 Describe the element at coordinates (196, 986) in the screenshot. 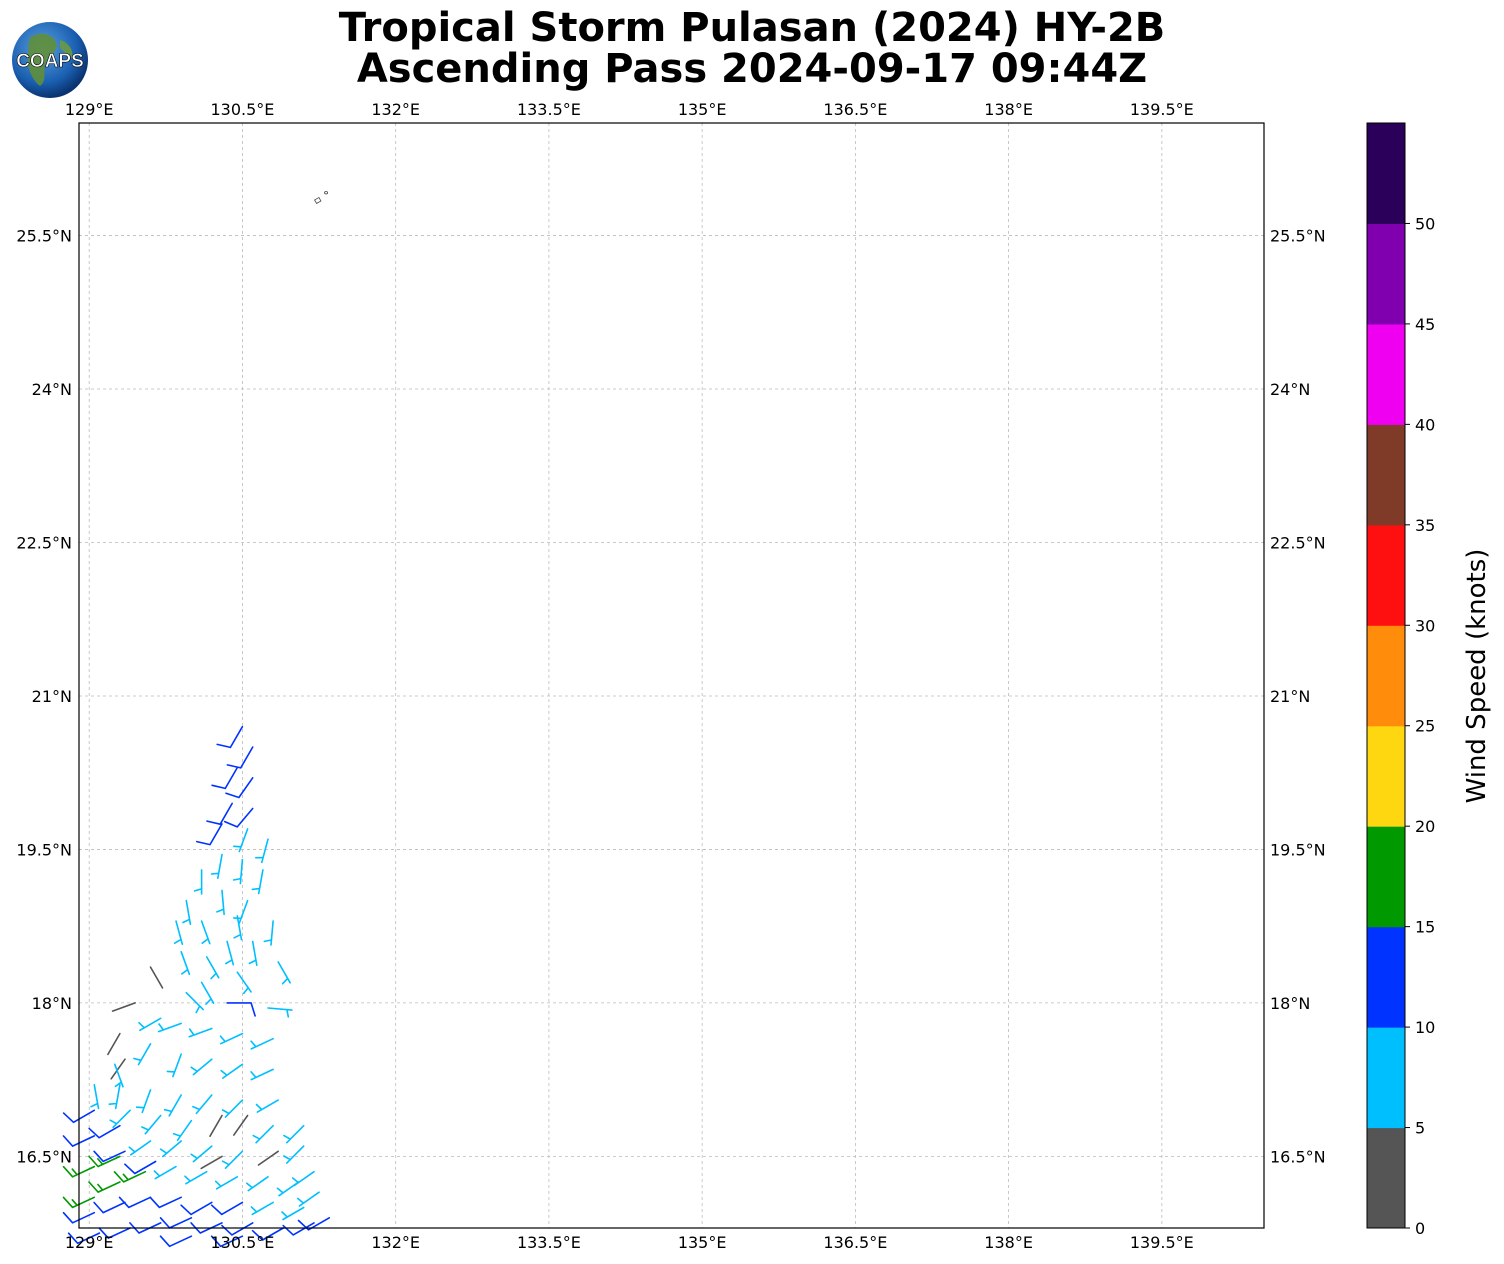

I see `wind-barbs` at that location.